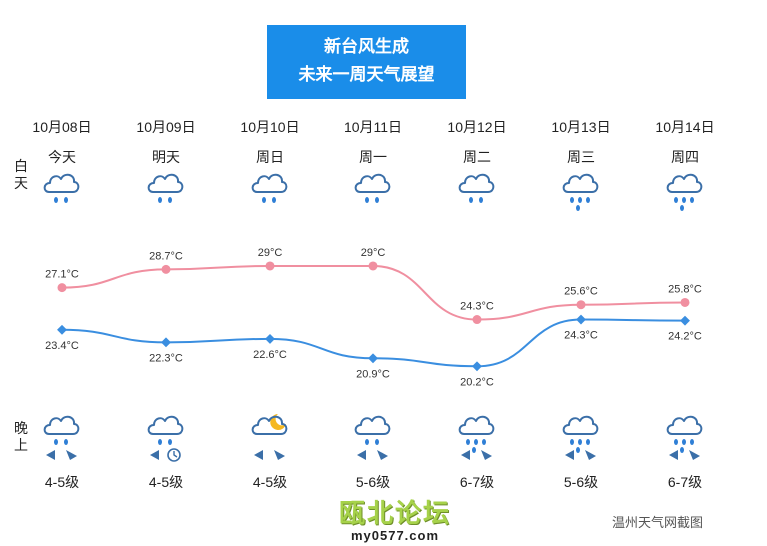 This screenshot has width=767, height=546. What do you see at coordinates (477, 307) in the screenshot?
I see `high-temp-label: 24.3°C` at bounding box center [477, 307].